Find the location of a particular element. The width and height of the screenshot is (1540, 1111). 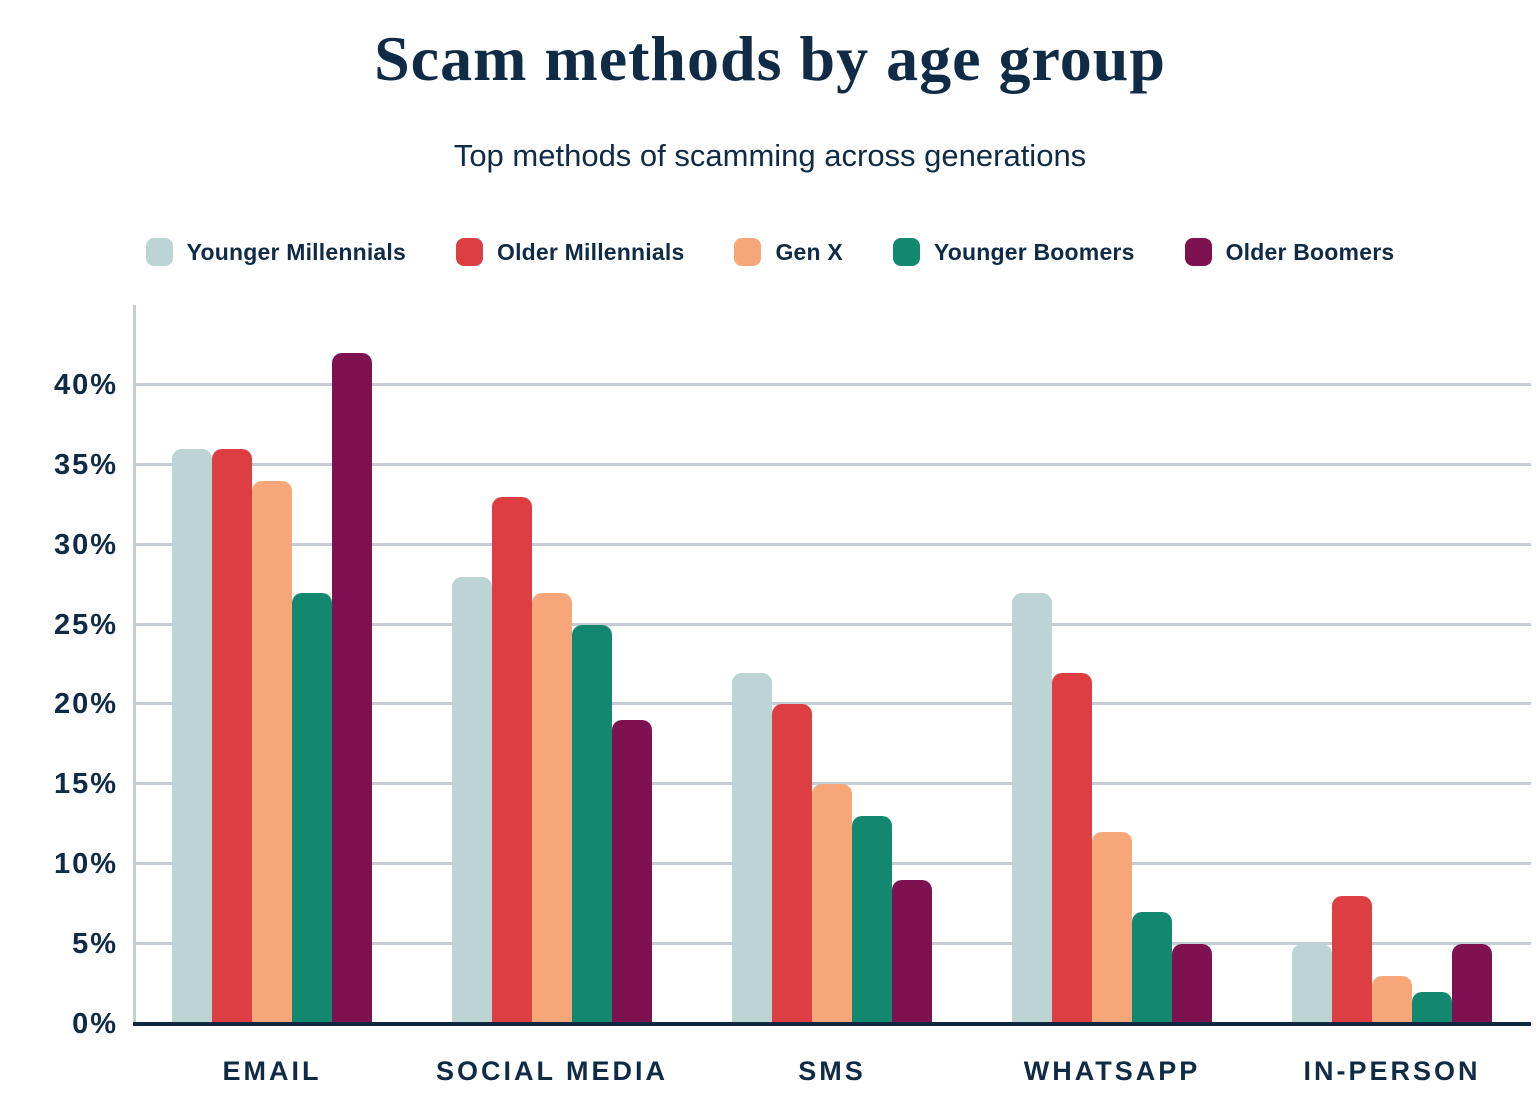

y-tick-label-20: 20% is located at coordinates (85, 704).